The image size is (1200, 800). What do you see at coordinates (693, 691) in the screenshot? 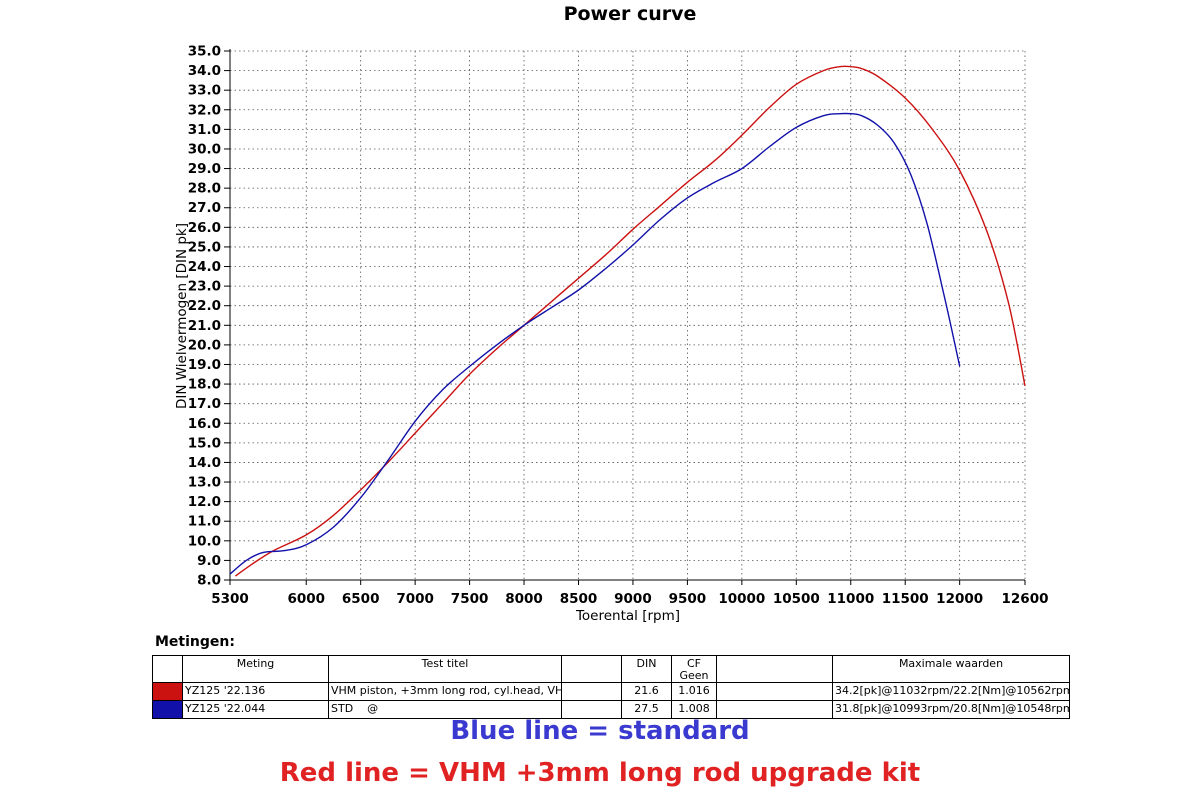
I see `cf-cell: 1.016` at bounding box center [693, 691].